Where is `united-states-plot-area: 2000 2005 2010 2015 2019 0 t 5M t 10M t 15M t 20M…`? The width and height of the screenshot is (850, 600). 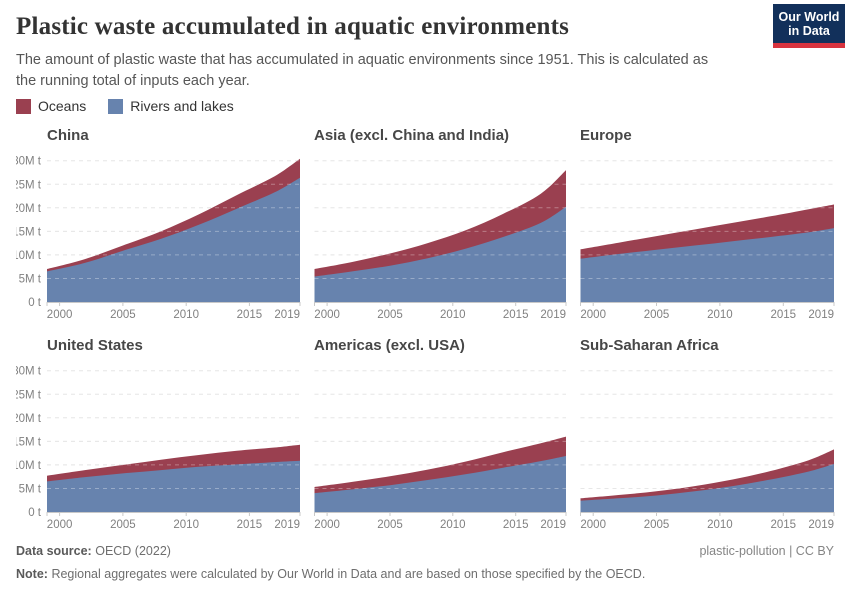 united-states-plot-area: 2000 2005 2010 2015 2019 0 t 5M t 10M t 15M t 20M… is located at coordinates (158, 448).